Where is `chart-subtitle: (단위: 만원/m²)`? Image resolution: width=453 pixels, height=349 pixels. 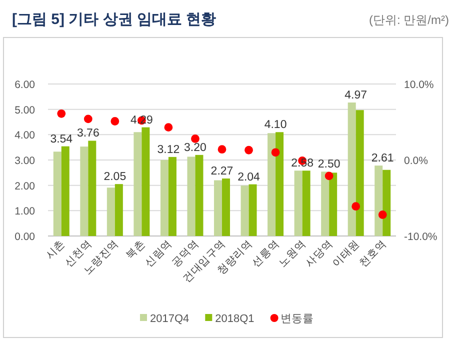 chart-subtitle: (단위: 만원/m²) is located at coordinates (409, 20).